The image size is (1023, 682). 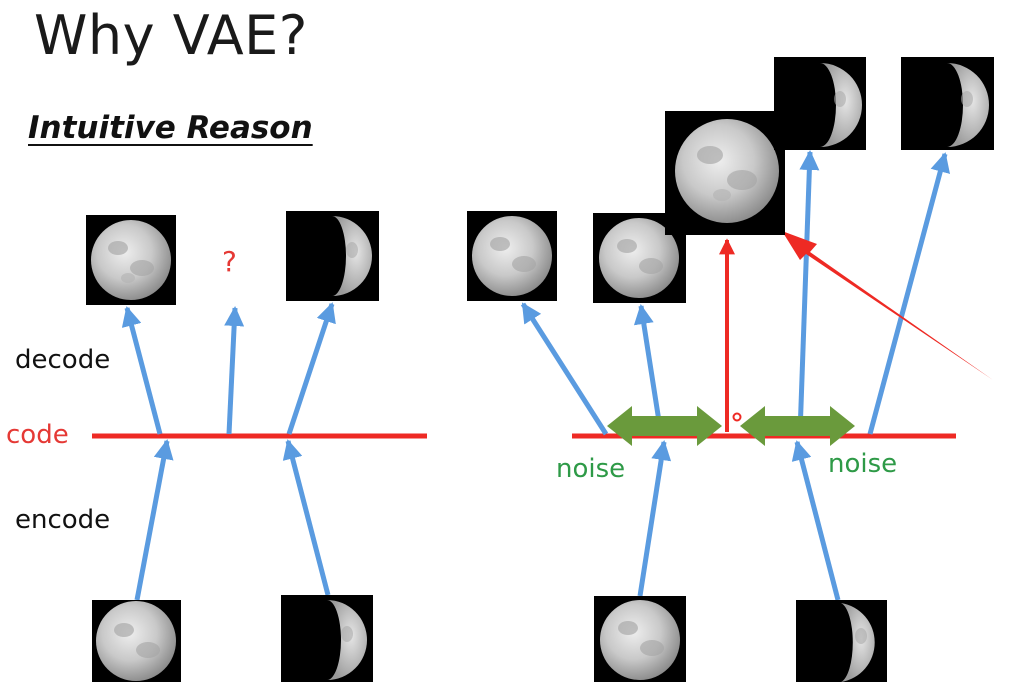 What do you see at coordinates (234, 370) in the screenshot?
I see `decode-arrow-question` at bounding box center [234, 370].